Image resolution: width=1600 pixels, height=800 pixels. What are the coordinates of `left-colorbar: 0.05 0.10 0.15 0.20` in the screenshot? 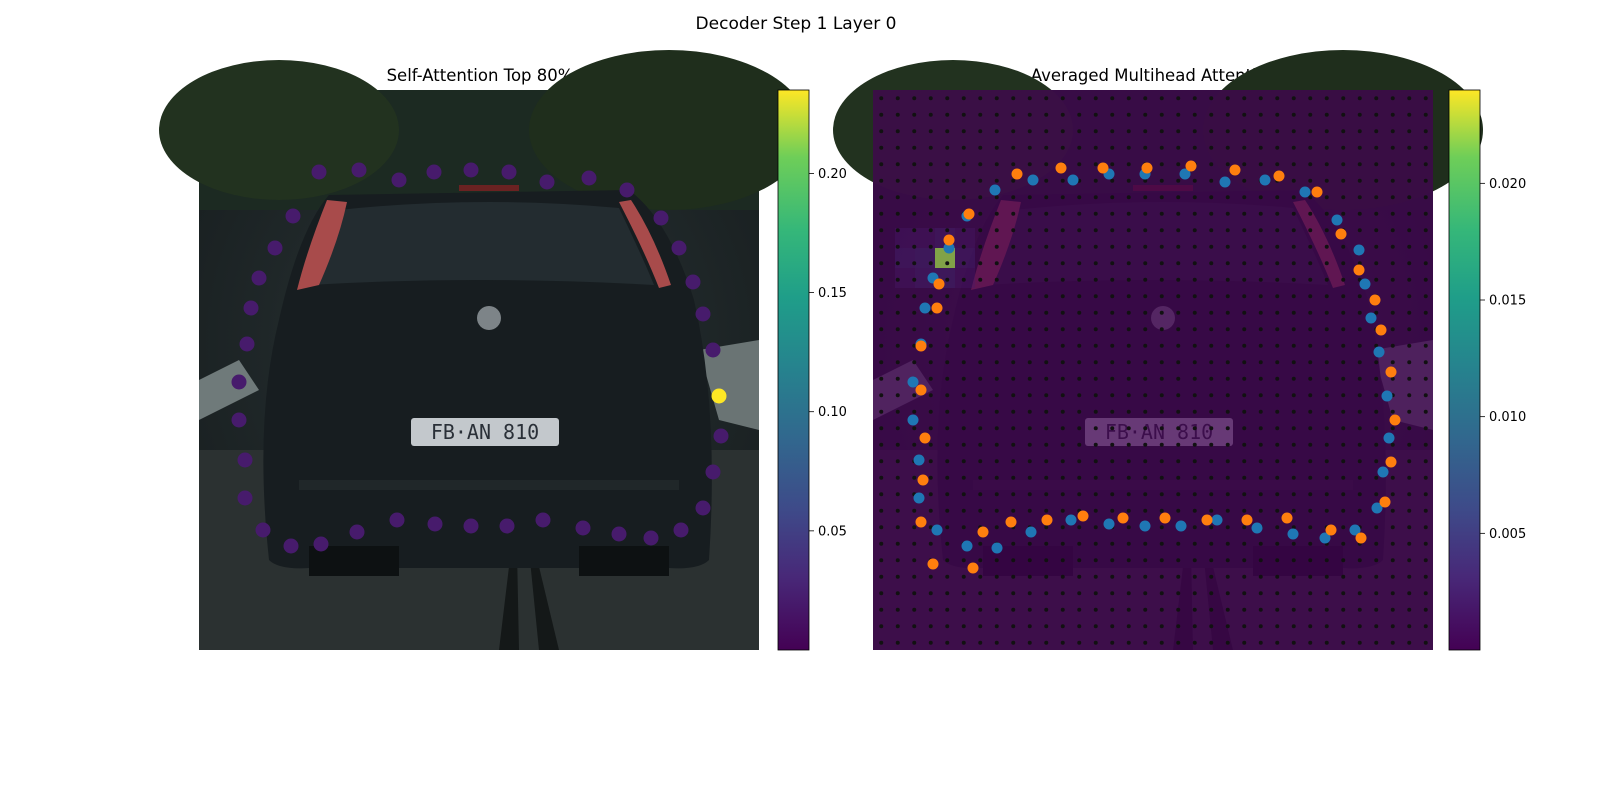 It's located at (812, 370).